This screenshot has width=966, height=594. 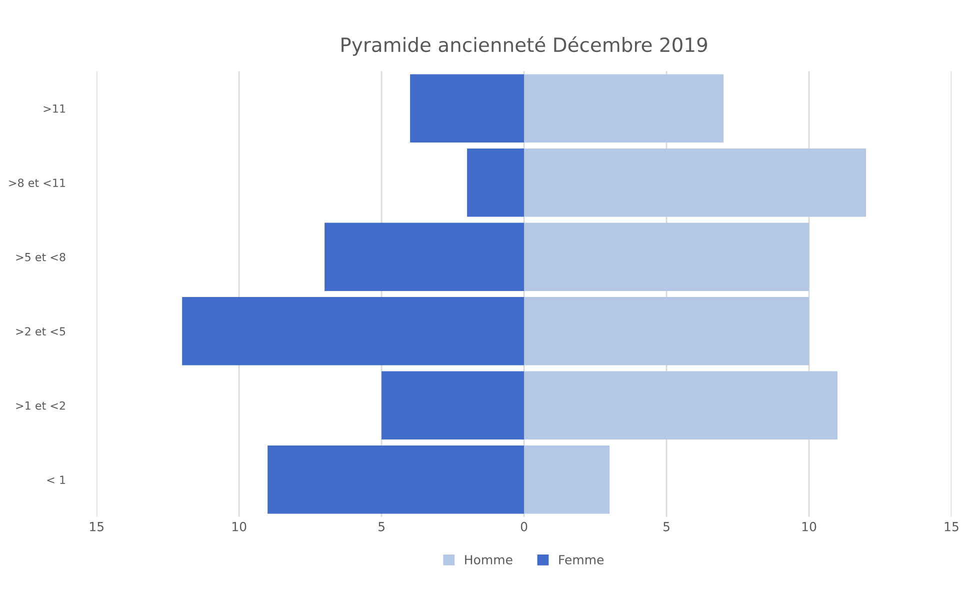 I want to click on legend-label: Homme, so click(x=488, y=559).